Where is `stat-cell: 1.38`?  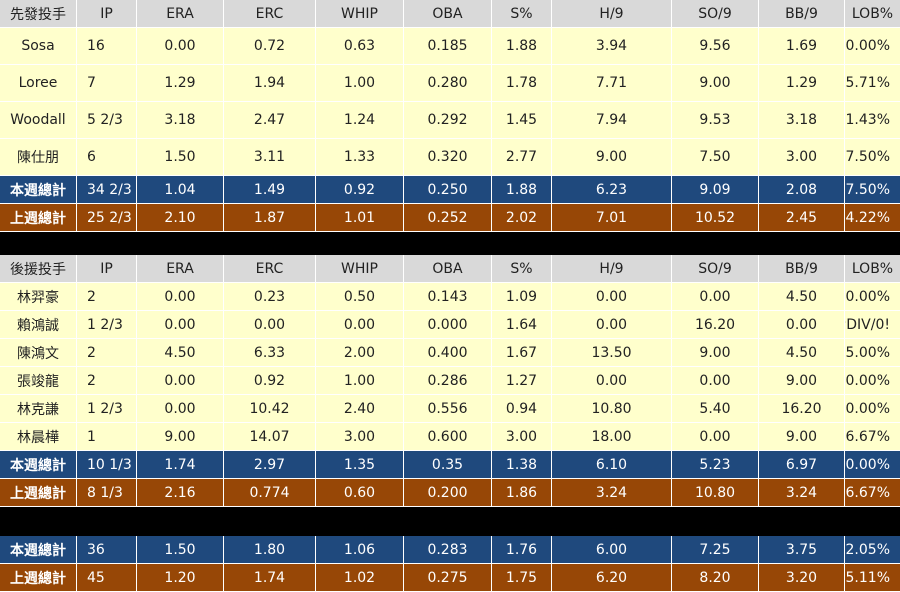 stat-cell: 1.38 is located at coordinates (522, 465).